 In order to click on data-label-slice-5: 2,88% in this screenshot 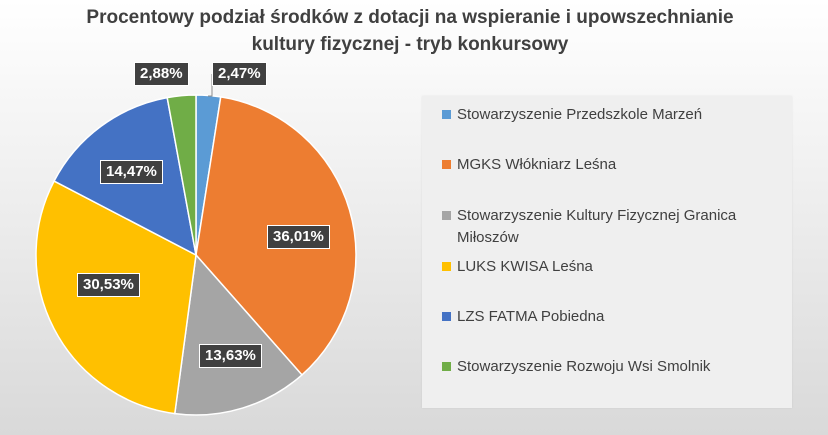, I will do `click(161, 74)`.